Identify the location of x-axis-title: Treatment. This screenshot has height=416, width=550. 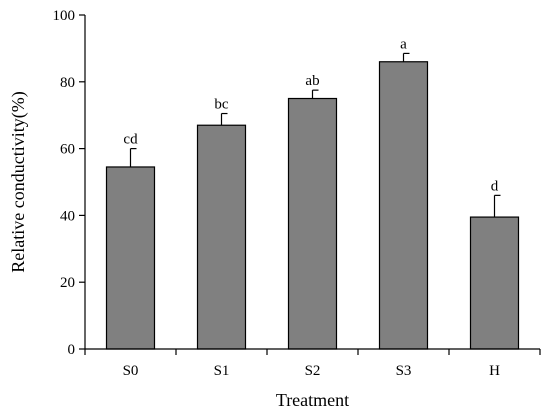
(312, 400).